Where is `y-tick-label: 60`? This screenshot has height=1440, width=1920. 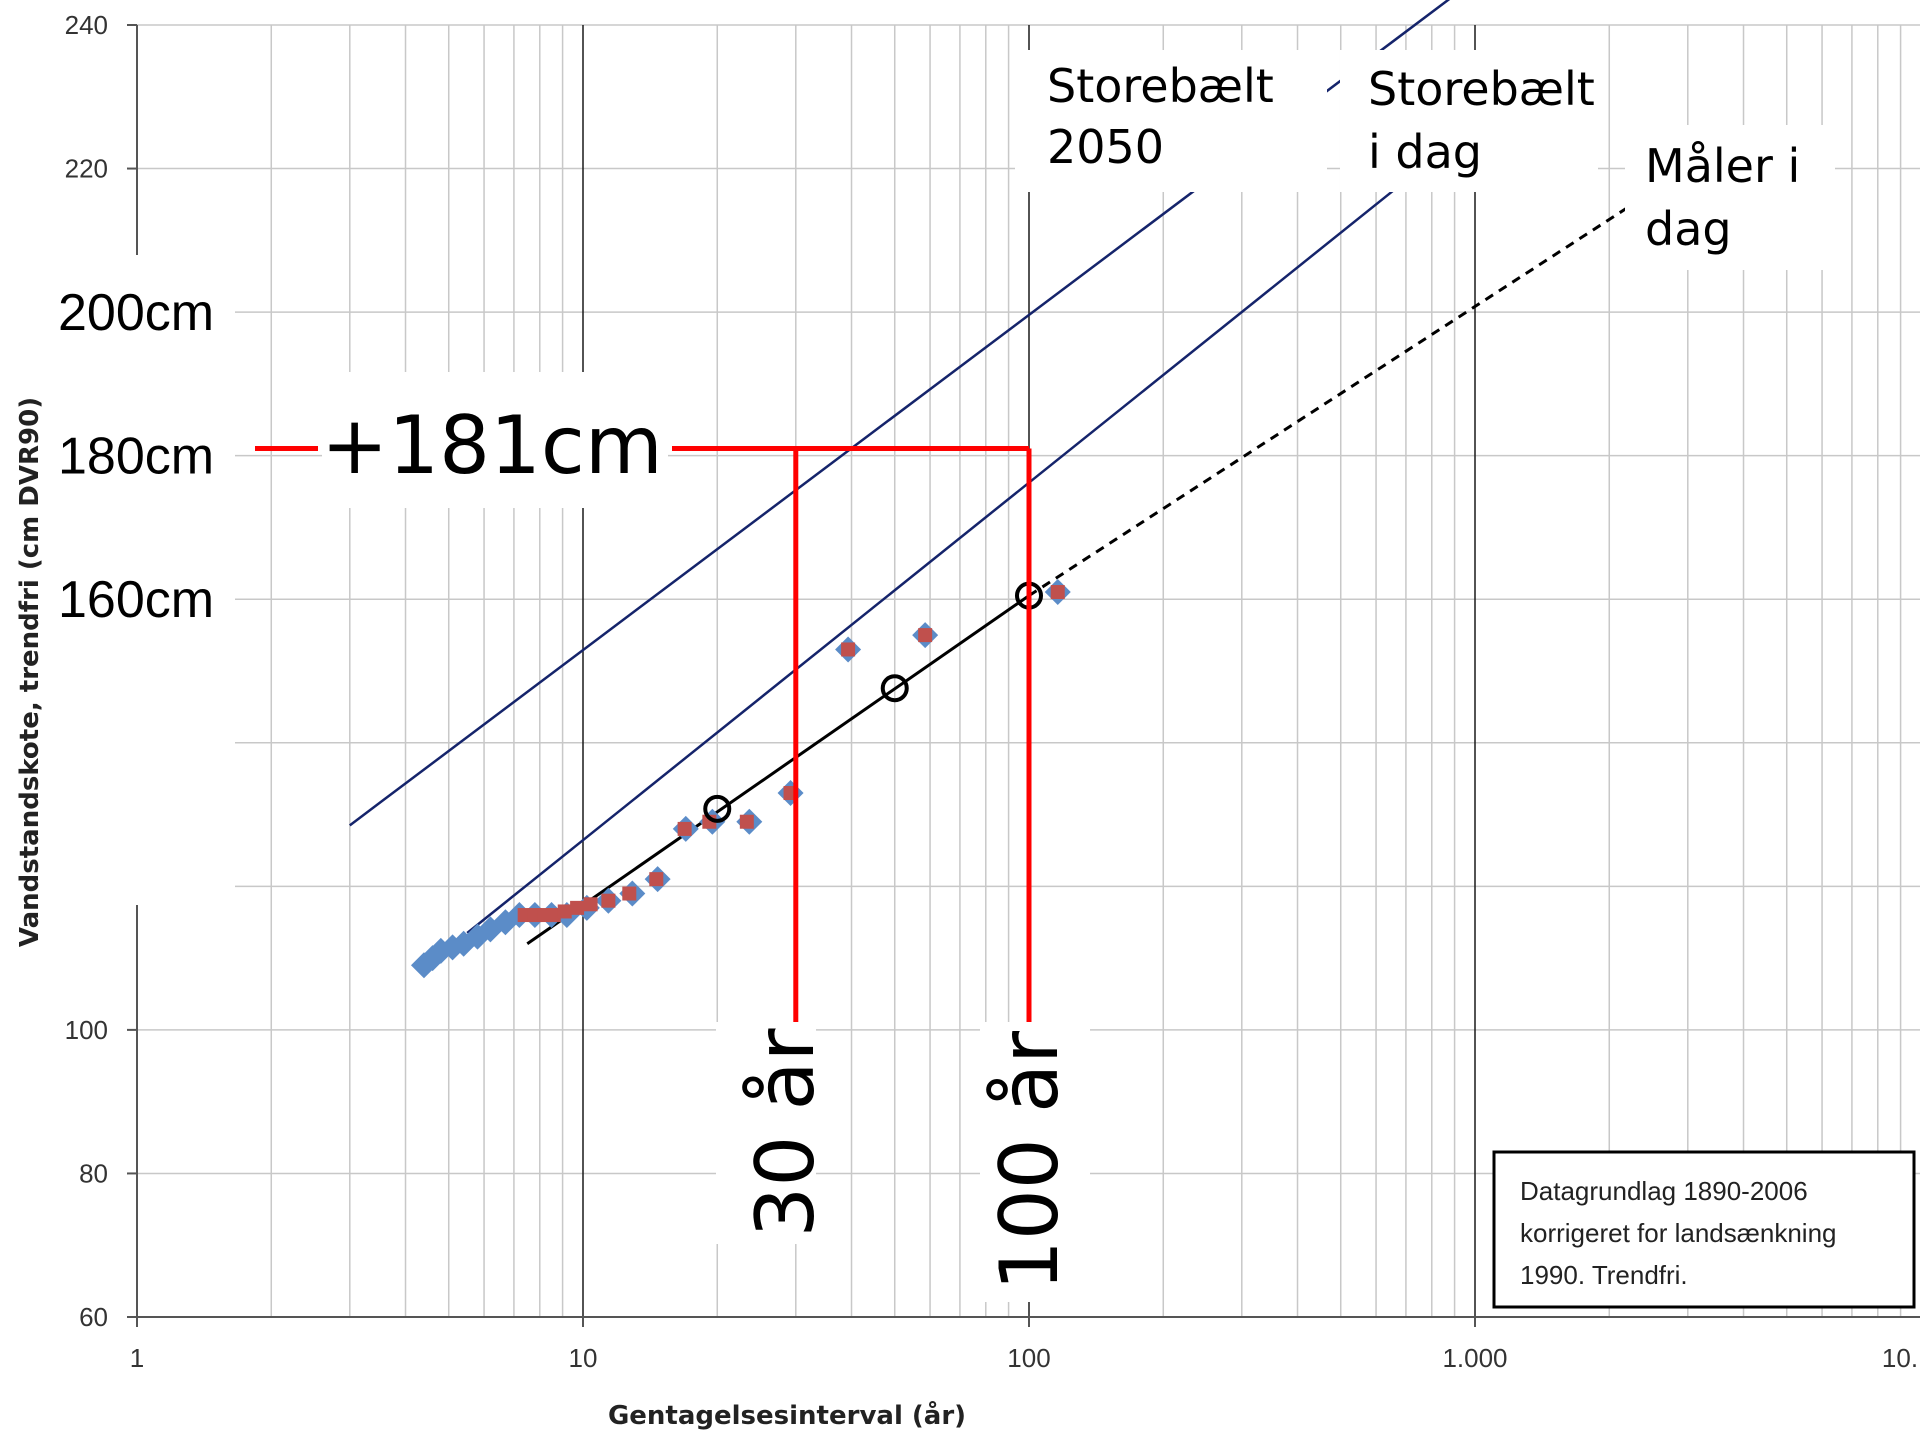 y-tick-label: 60 is located at coordinates (93, 1317).